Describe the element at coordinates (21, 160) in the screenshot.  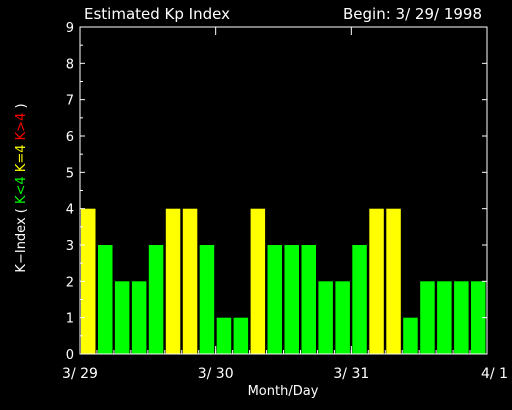
I see `y-axis-label-part: K=4` at that location.